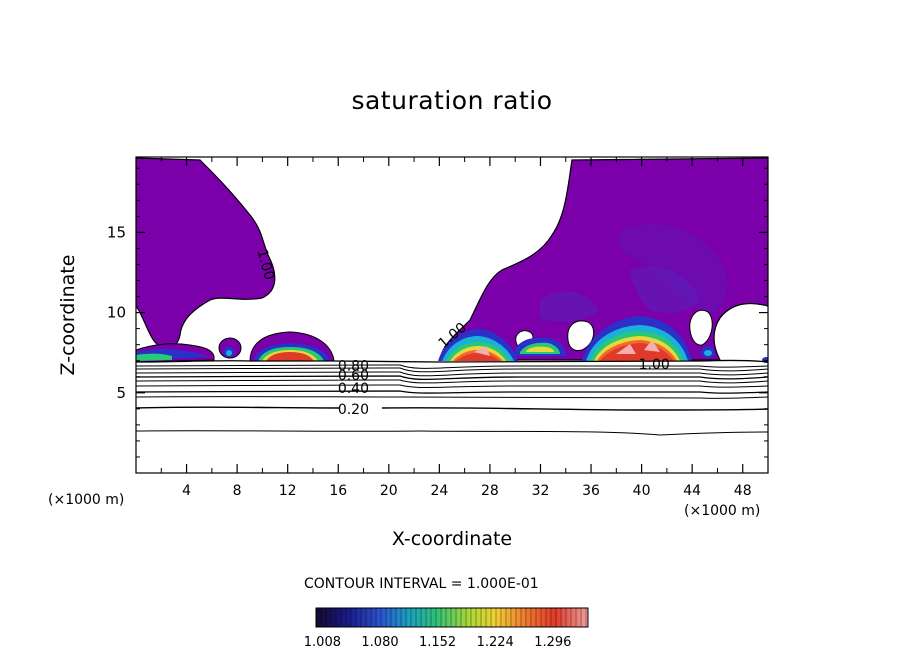 This screenshot has width=904, height=654. What do you see at coordinates (692, 491) in the screenshot?
I see `x-tick-label: 44` at bounding box center [692, 491].